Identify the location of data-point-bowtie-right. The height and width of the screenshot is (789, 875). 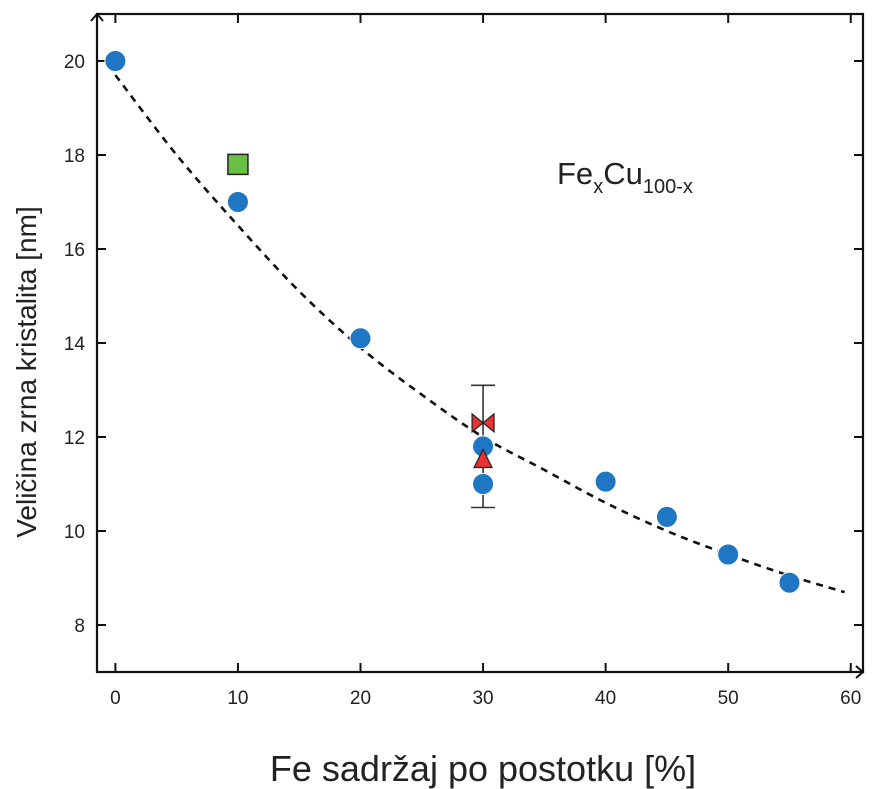
(488, 423).